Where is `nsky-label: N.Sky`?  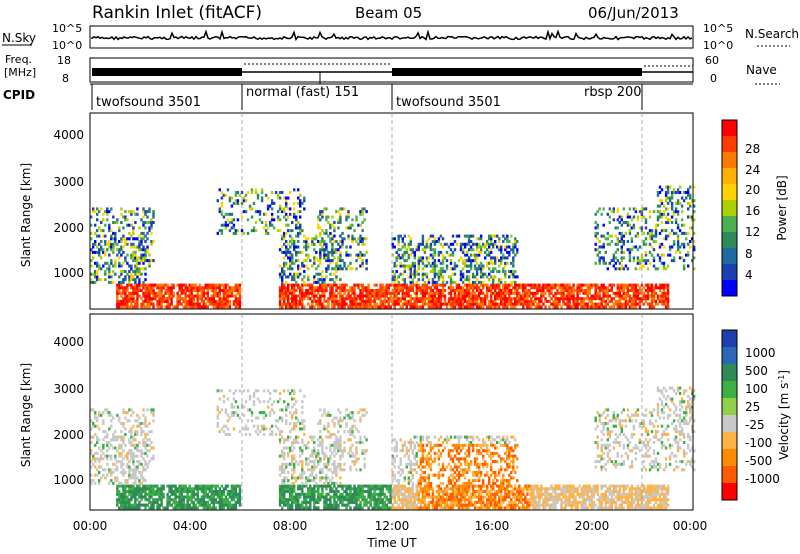
nsky-label: N.Sky is located at coordinates (19, 38).